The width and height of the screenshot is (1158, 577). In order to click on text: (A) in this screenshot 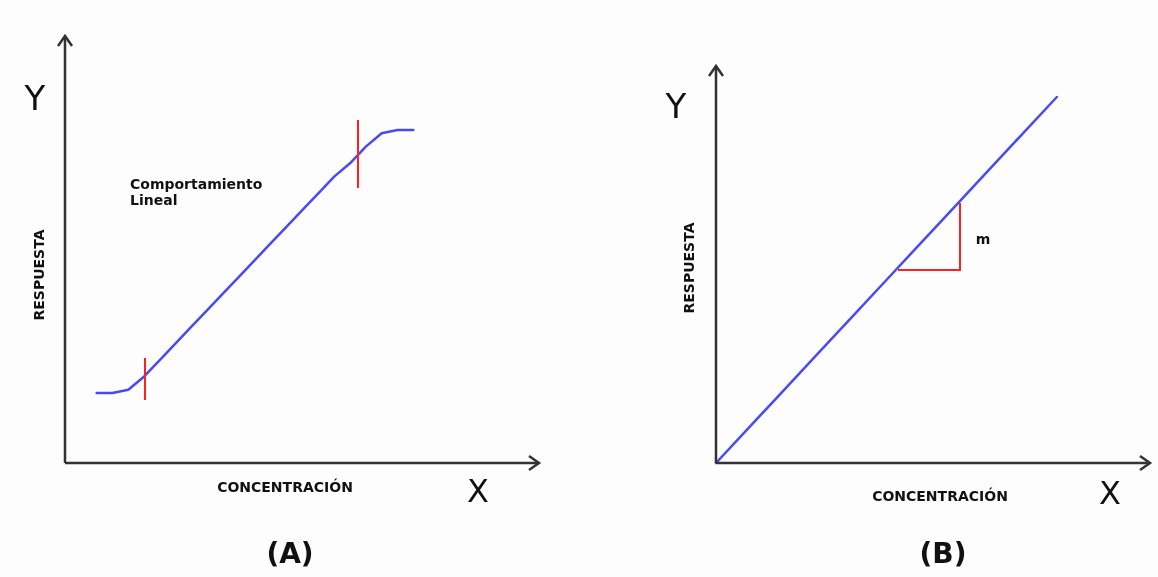, I will do `click(290, 553)`.